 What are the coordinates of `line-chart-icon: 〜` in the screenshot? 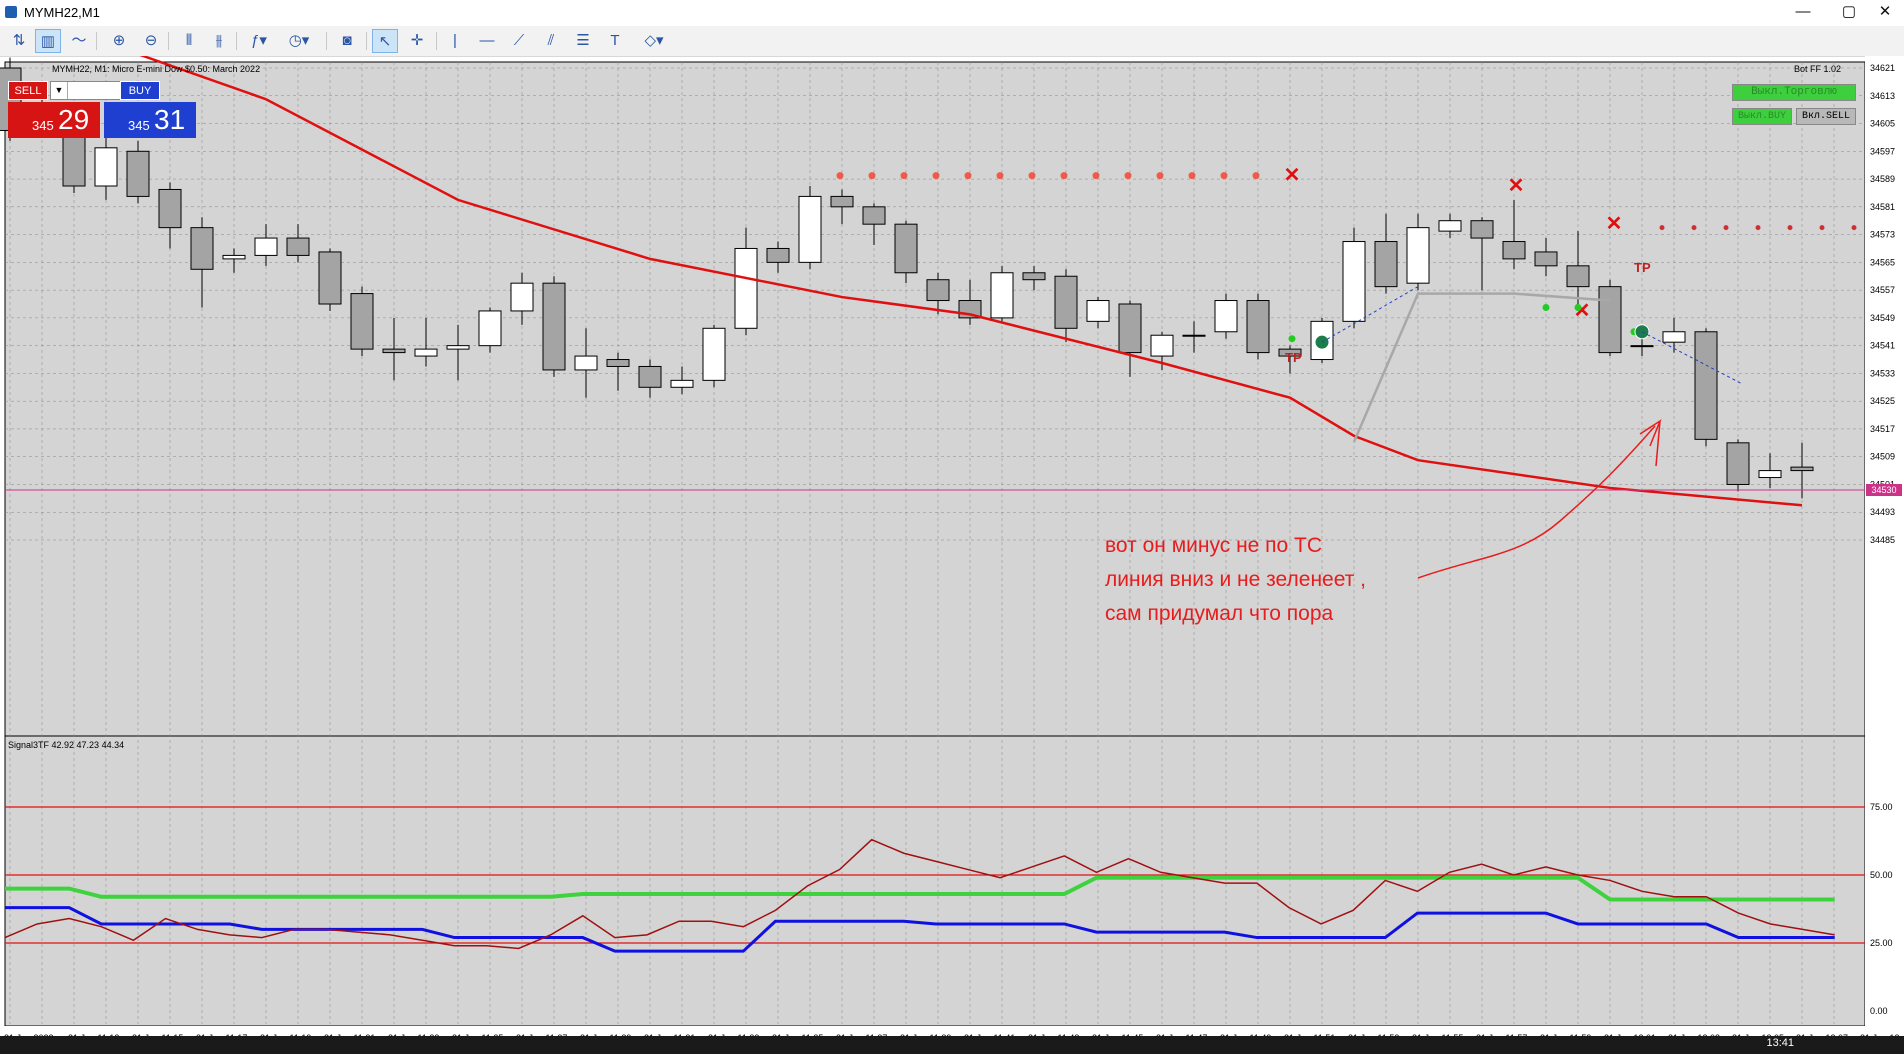 It's located at (79, 40).